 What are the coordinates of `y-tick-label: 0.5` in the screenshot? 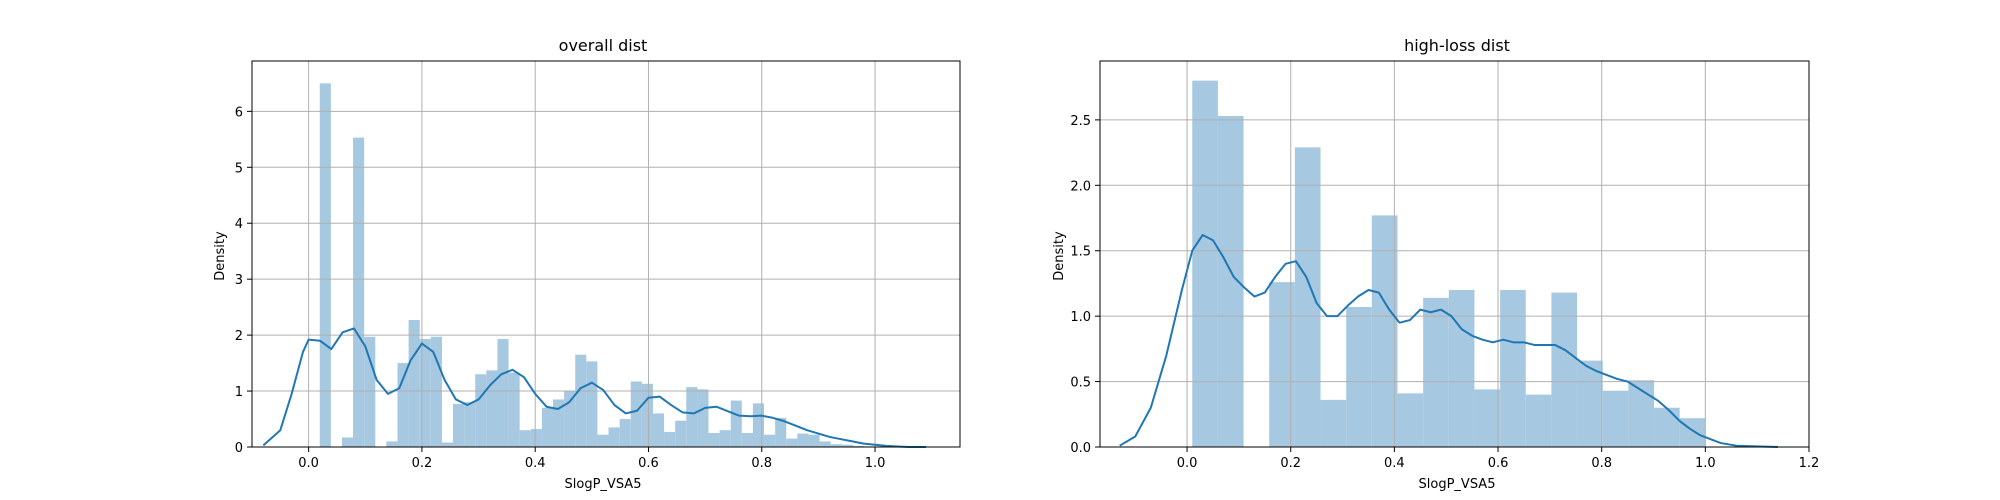 It's located at (1080, 383).